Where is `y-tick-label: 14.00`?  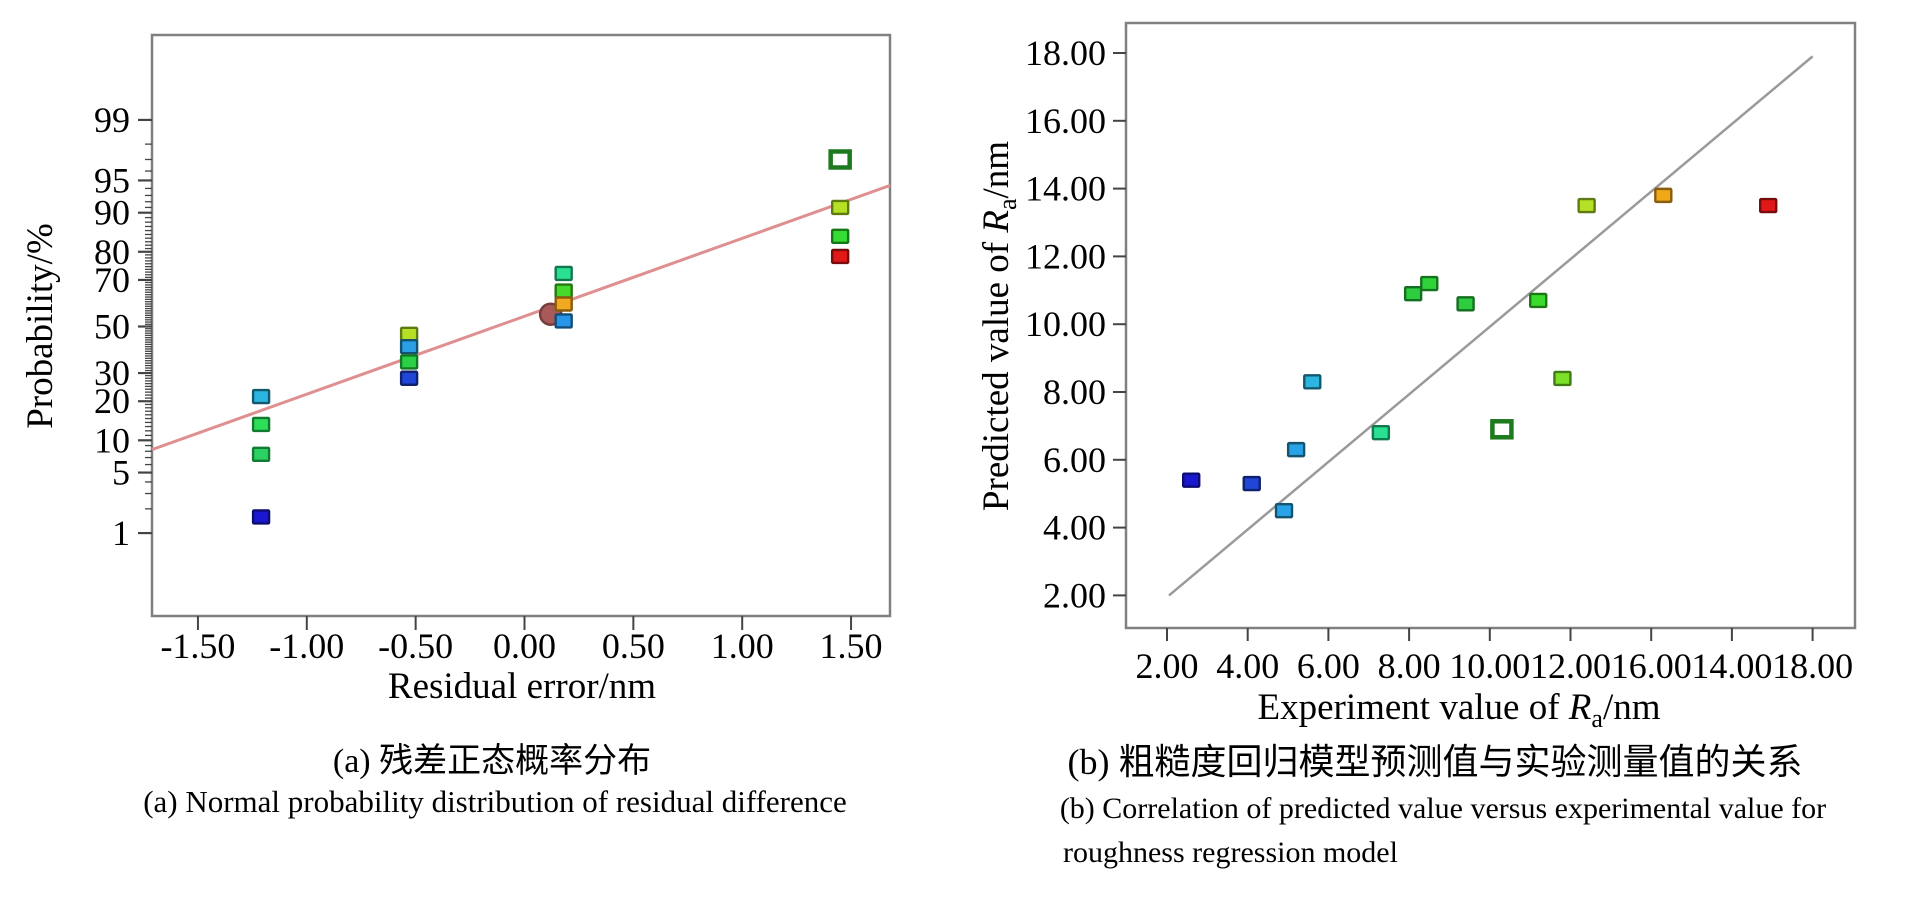
y-tick-label: 14.00 is located at coordinates (1065, 189).